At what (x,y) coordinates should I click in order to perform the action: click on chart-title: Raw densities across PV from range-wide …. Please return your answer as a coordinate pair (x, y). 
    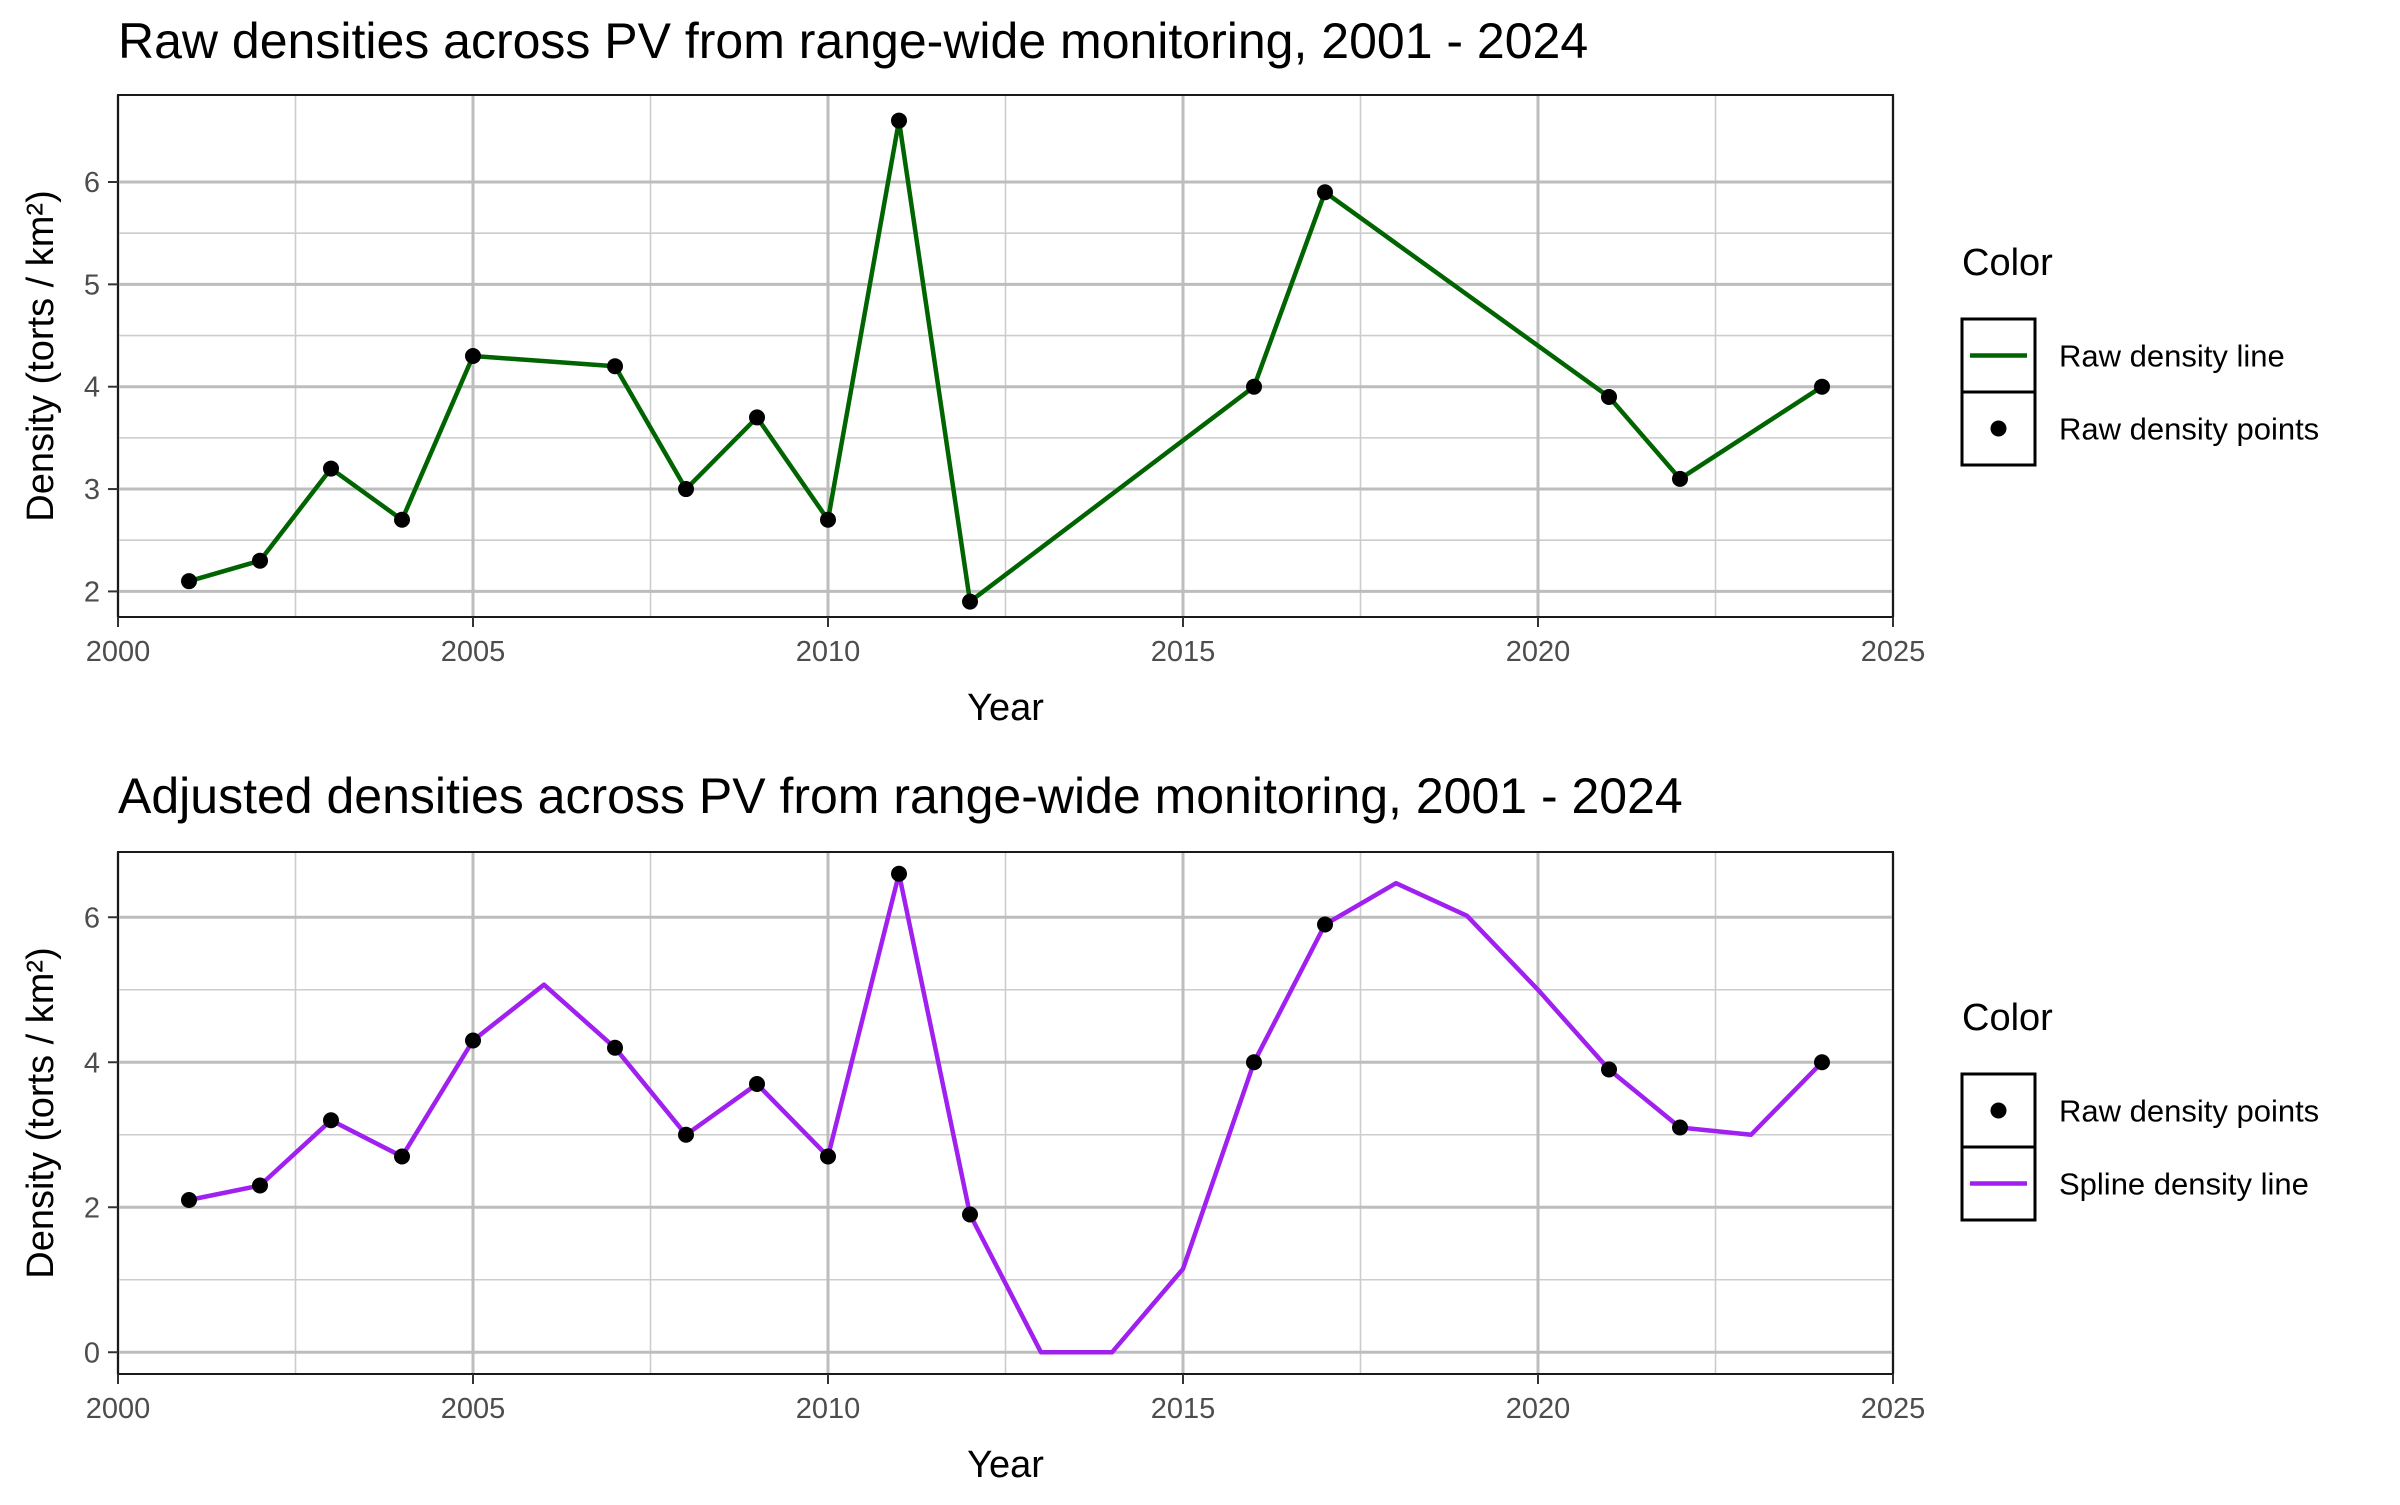
    Looking at the image, I should click on (853, 41).